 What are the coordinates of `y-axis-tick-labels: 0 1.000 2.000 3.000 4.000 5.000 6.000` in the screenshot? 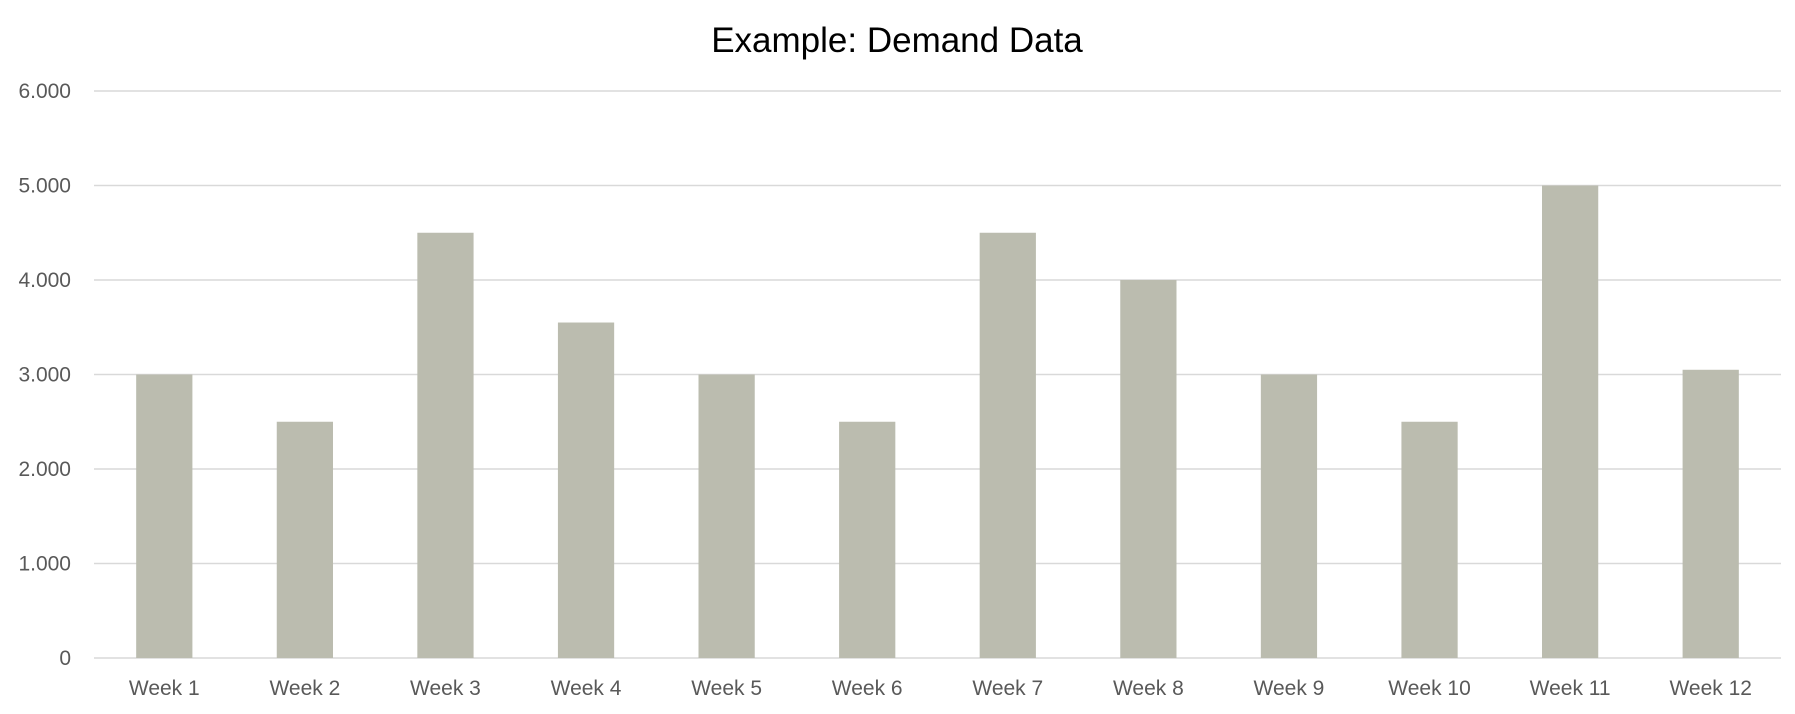 It's located at (44, 375).